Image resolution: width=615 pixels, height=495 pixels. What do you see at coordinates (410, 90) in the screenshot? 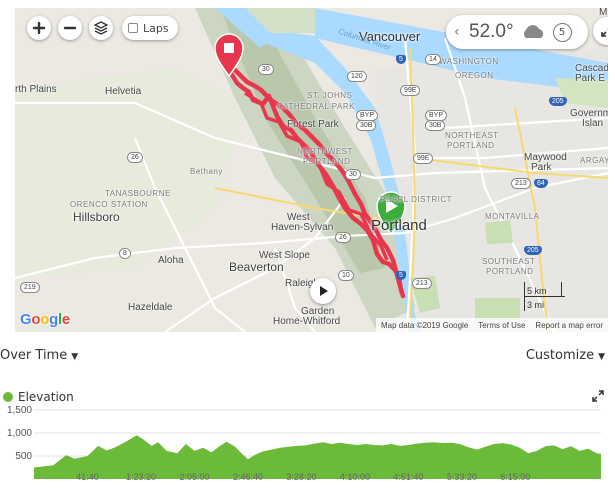
I see `route-shield-99e: 99E` at bounding box center [410, 90].